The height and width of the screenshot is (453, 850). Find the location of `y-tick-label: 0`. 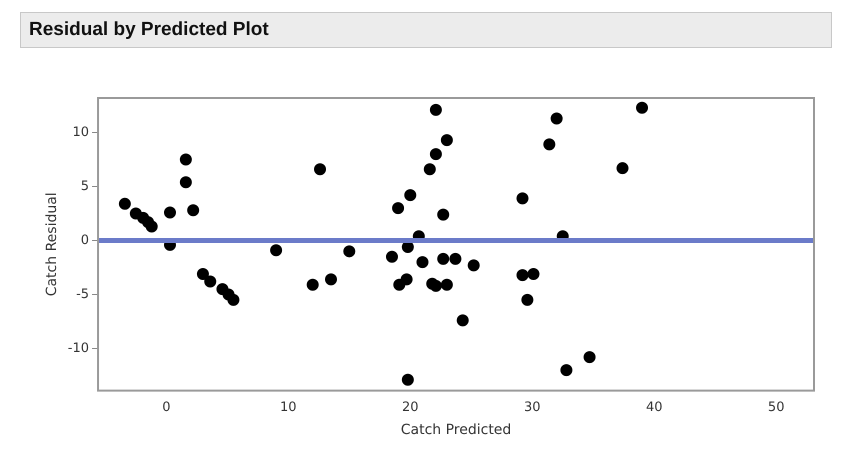

y-tick-label: 0 is located at coordinates (85, 240).